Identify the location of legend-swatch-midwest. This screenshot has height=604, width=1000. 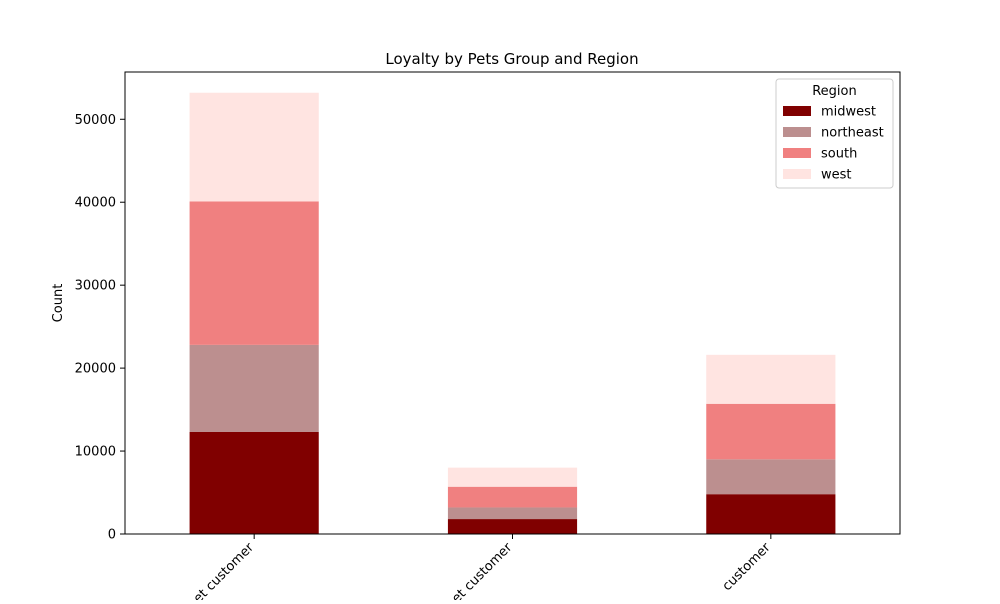
(797, 111).